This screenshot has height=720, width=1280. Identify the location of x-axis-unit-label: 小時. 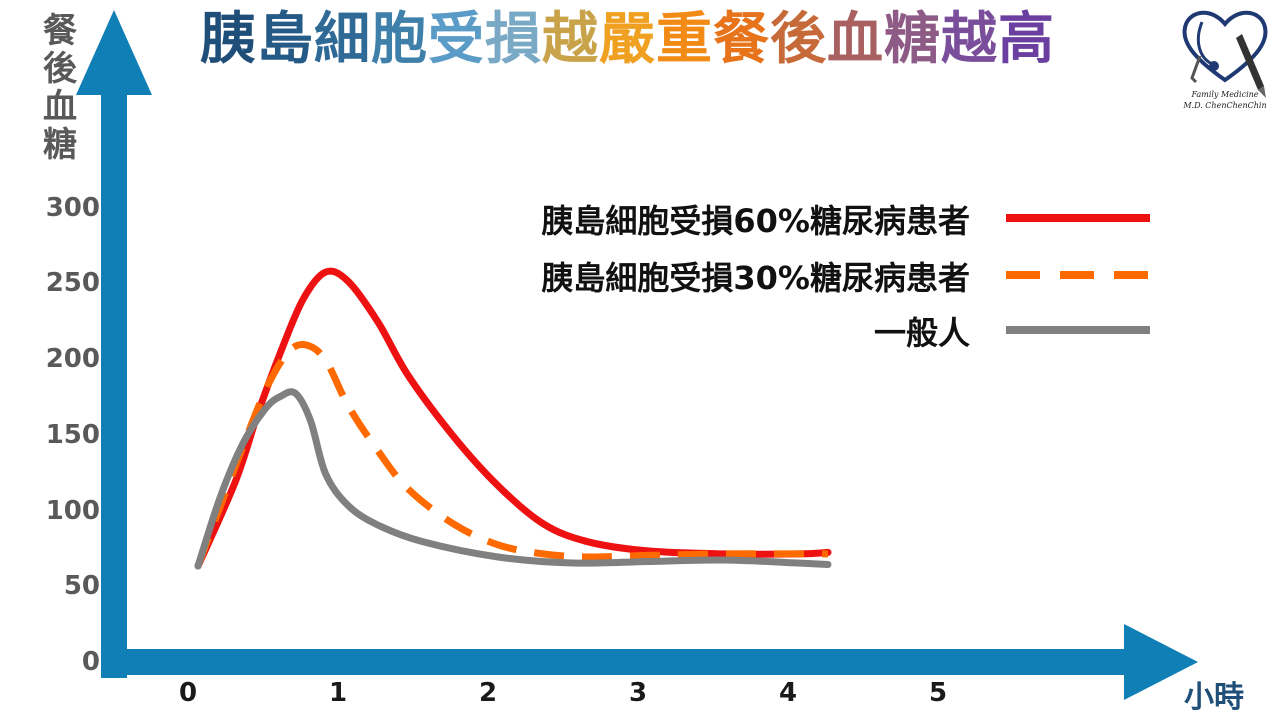
(1214, 697).